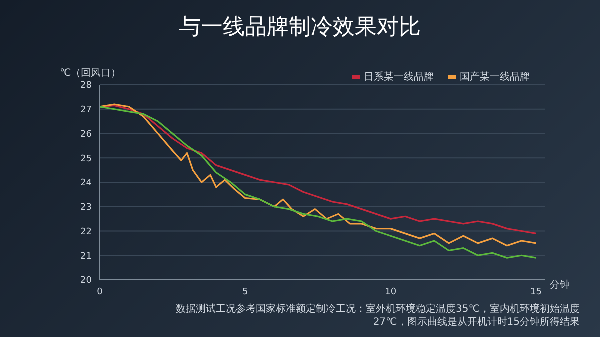 This screenshot has width=600, height=337. Describe the element at coordinates (86, 281) in the screenshot. I see `y-tick-label: 20` at that location.